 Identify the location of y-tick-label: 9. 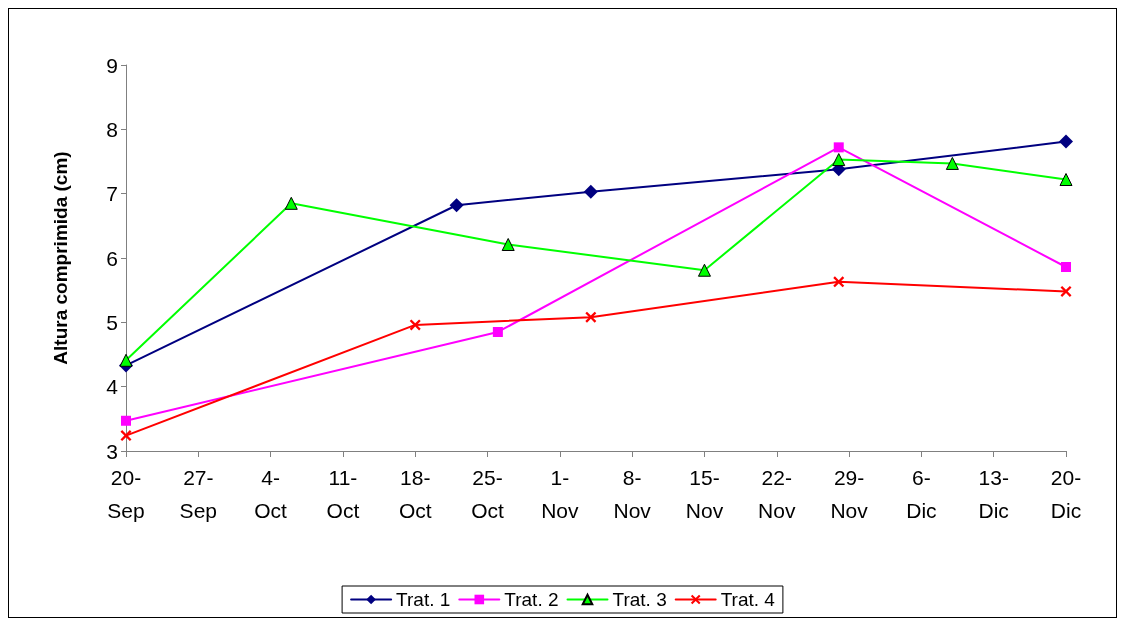
(112, 65).